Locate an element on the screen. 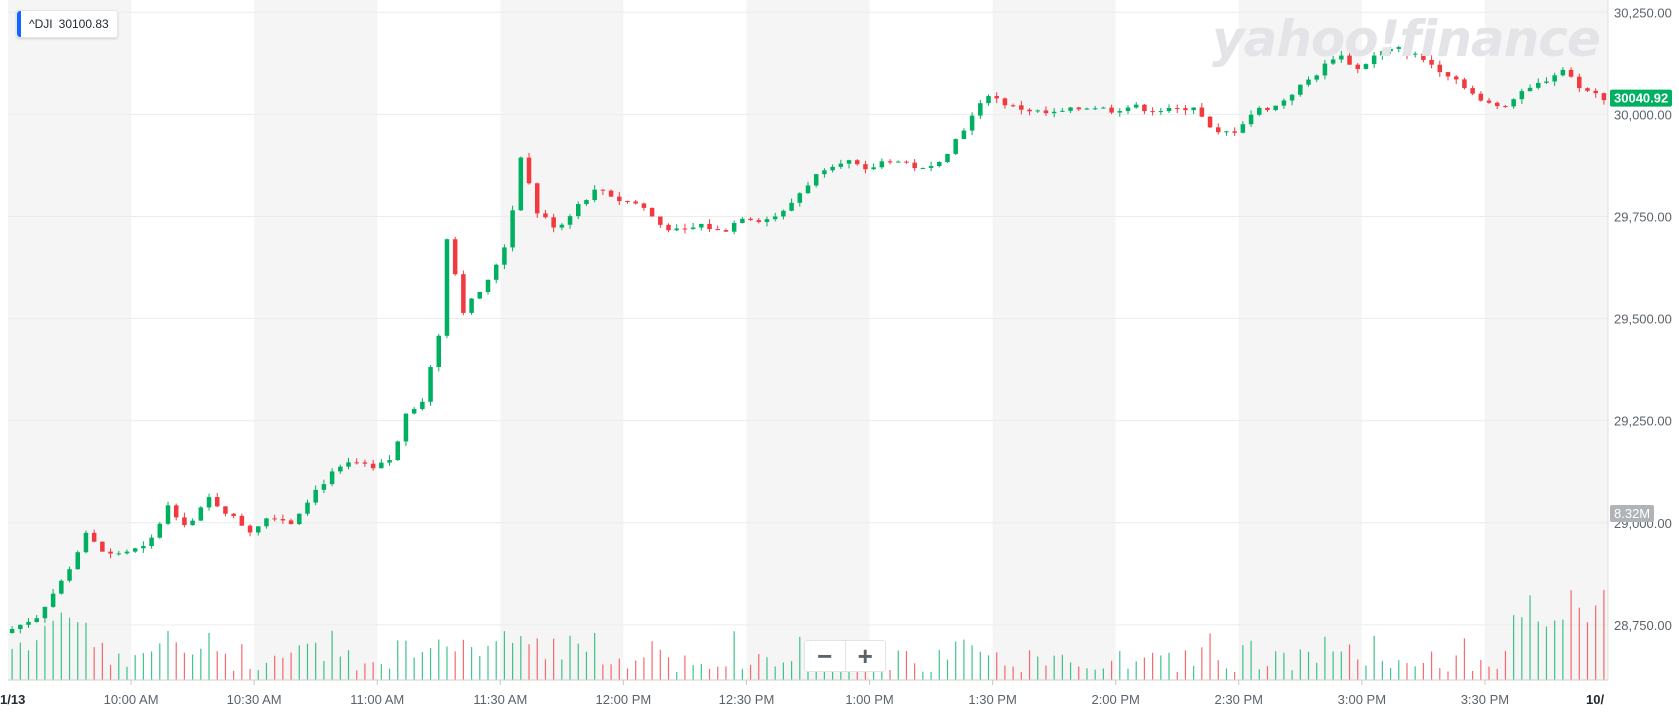 Image resolution: width=1679 pixels, height=715 pixels. zoom-out-button: − is located at coordinates (825, 656).